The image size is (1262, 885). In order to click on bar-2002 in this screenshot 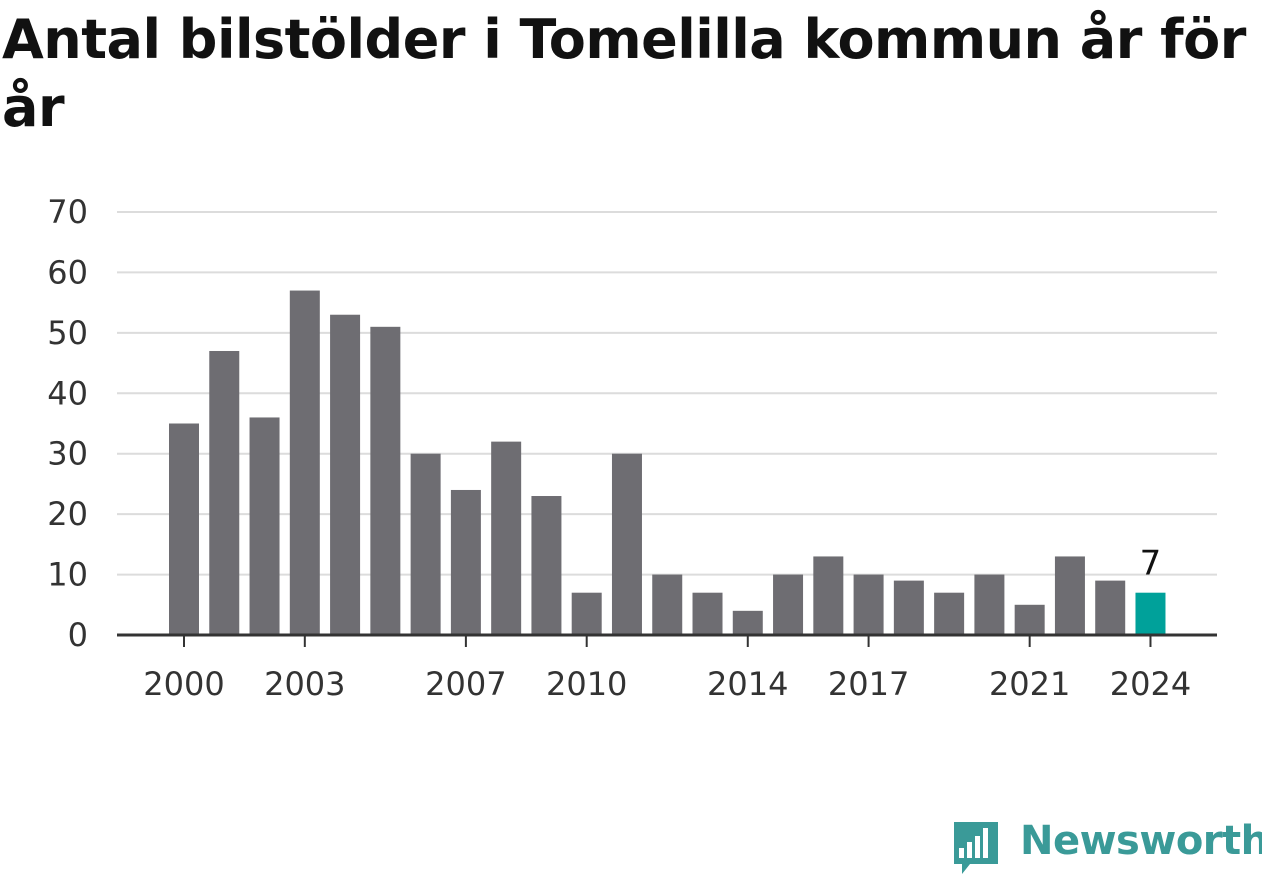, I will do `click(264, 526)`.